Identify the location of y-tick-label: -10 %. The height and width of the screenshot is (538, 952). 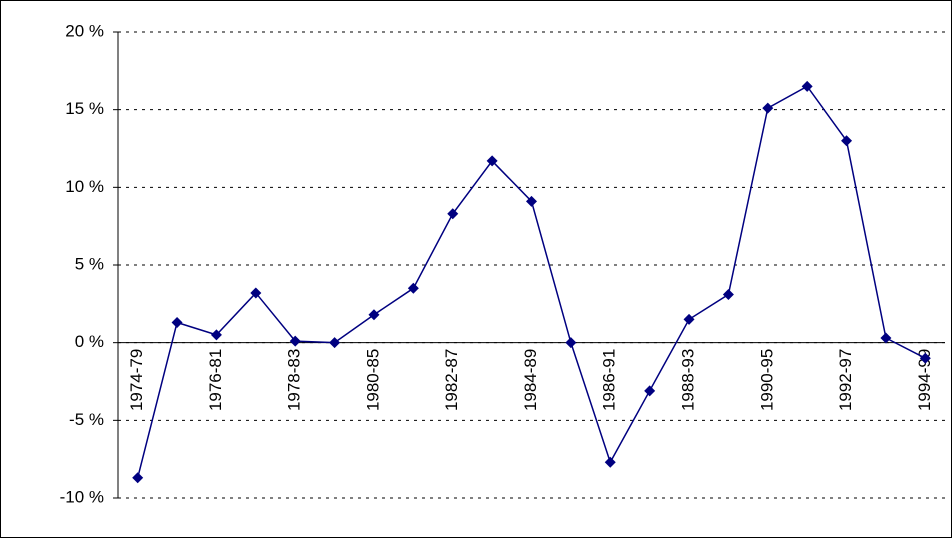
(82, 496).